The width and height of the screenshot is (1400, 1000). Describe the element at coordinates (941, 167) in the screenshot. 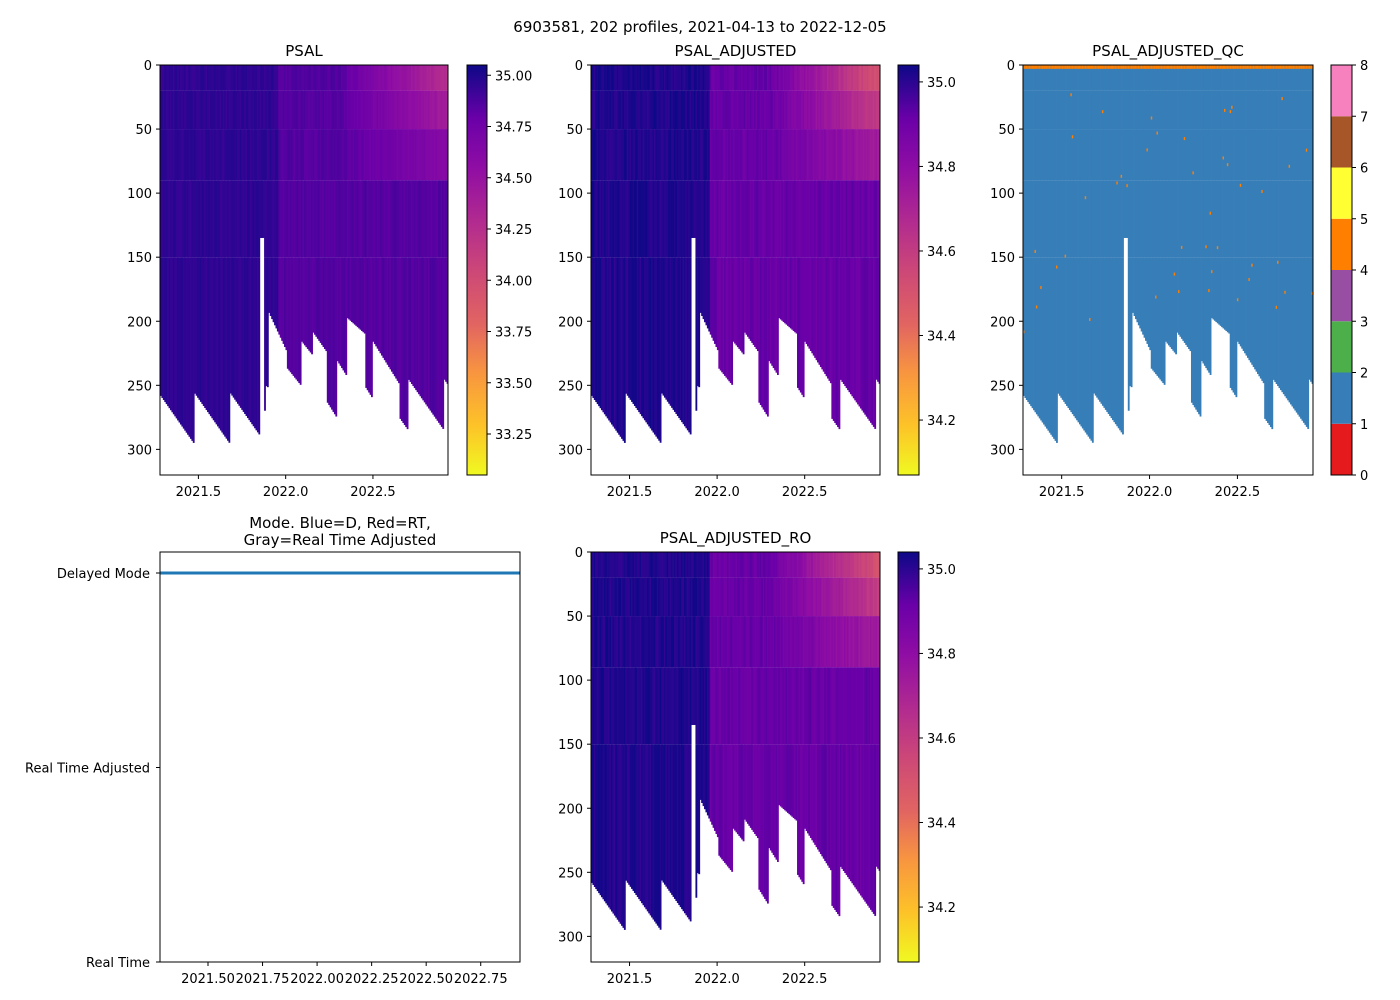

I see `colorbar-tick-label: 34.8` at that location.